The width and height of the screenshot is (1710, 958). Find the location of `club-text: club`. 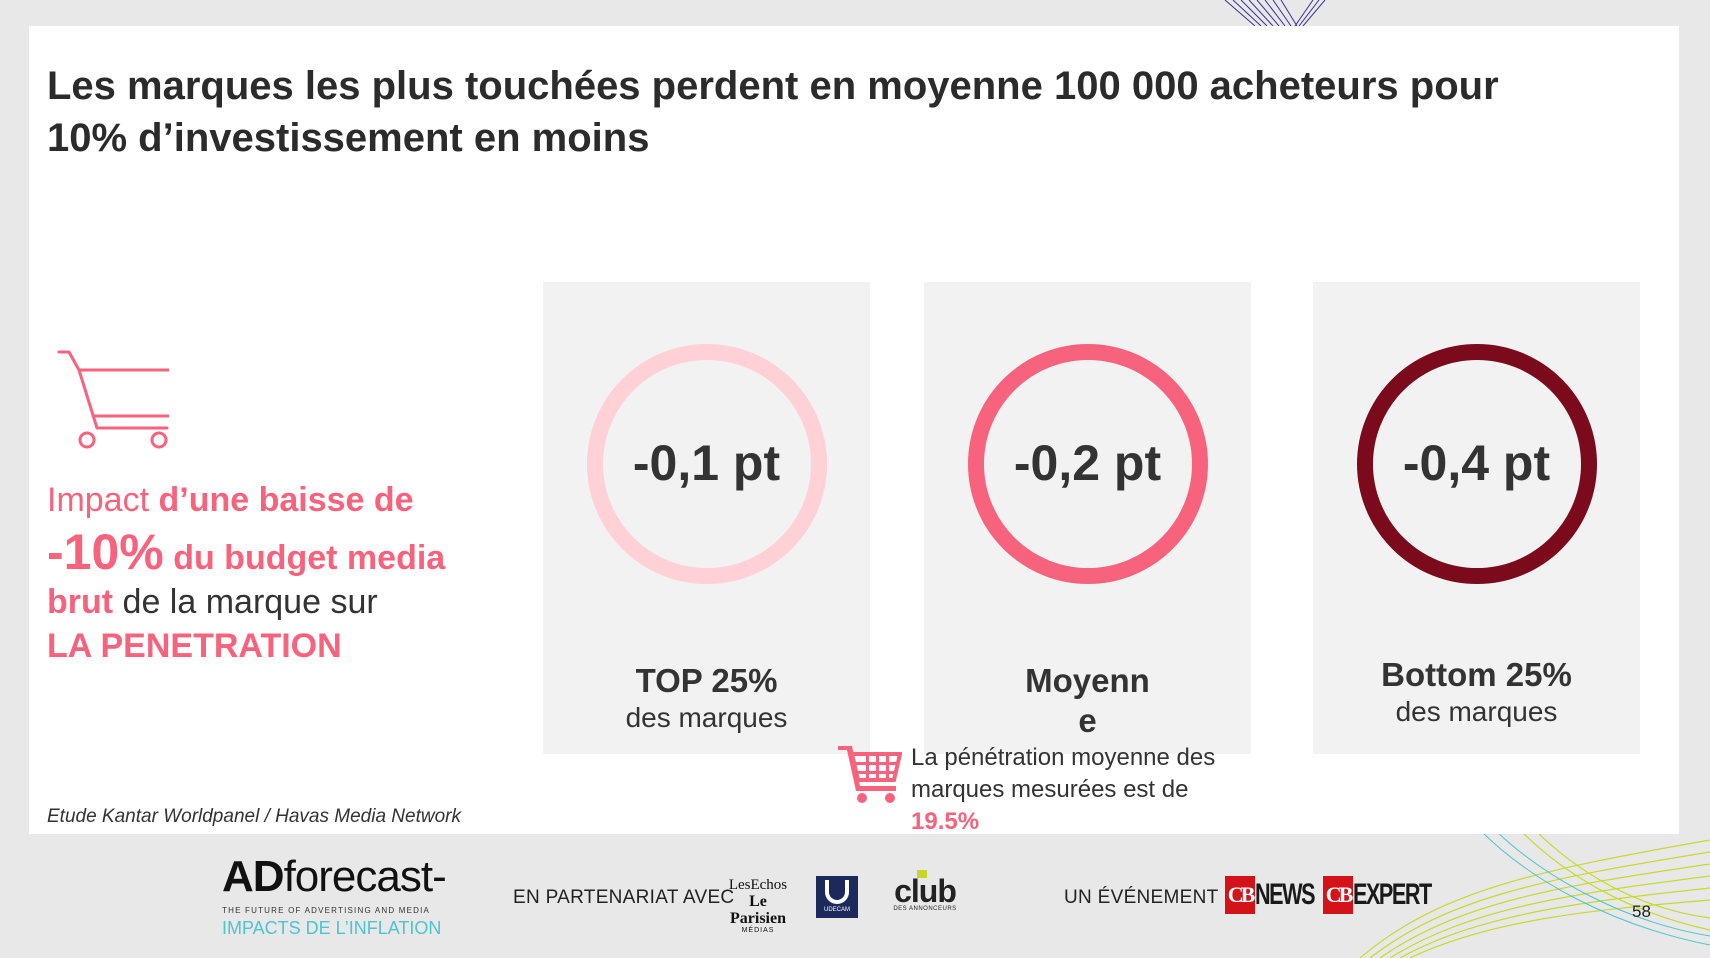

club-text: club is located at coordinates (925, 891).